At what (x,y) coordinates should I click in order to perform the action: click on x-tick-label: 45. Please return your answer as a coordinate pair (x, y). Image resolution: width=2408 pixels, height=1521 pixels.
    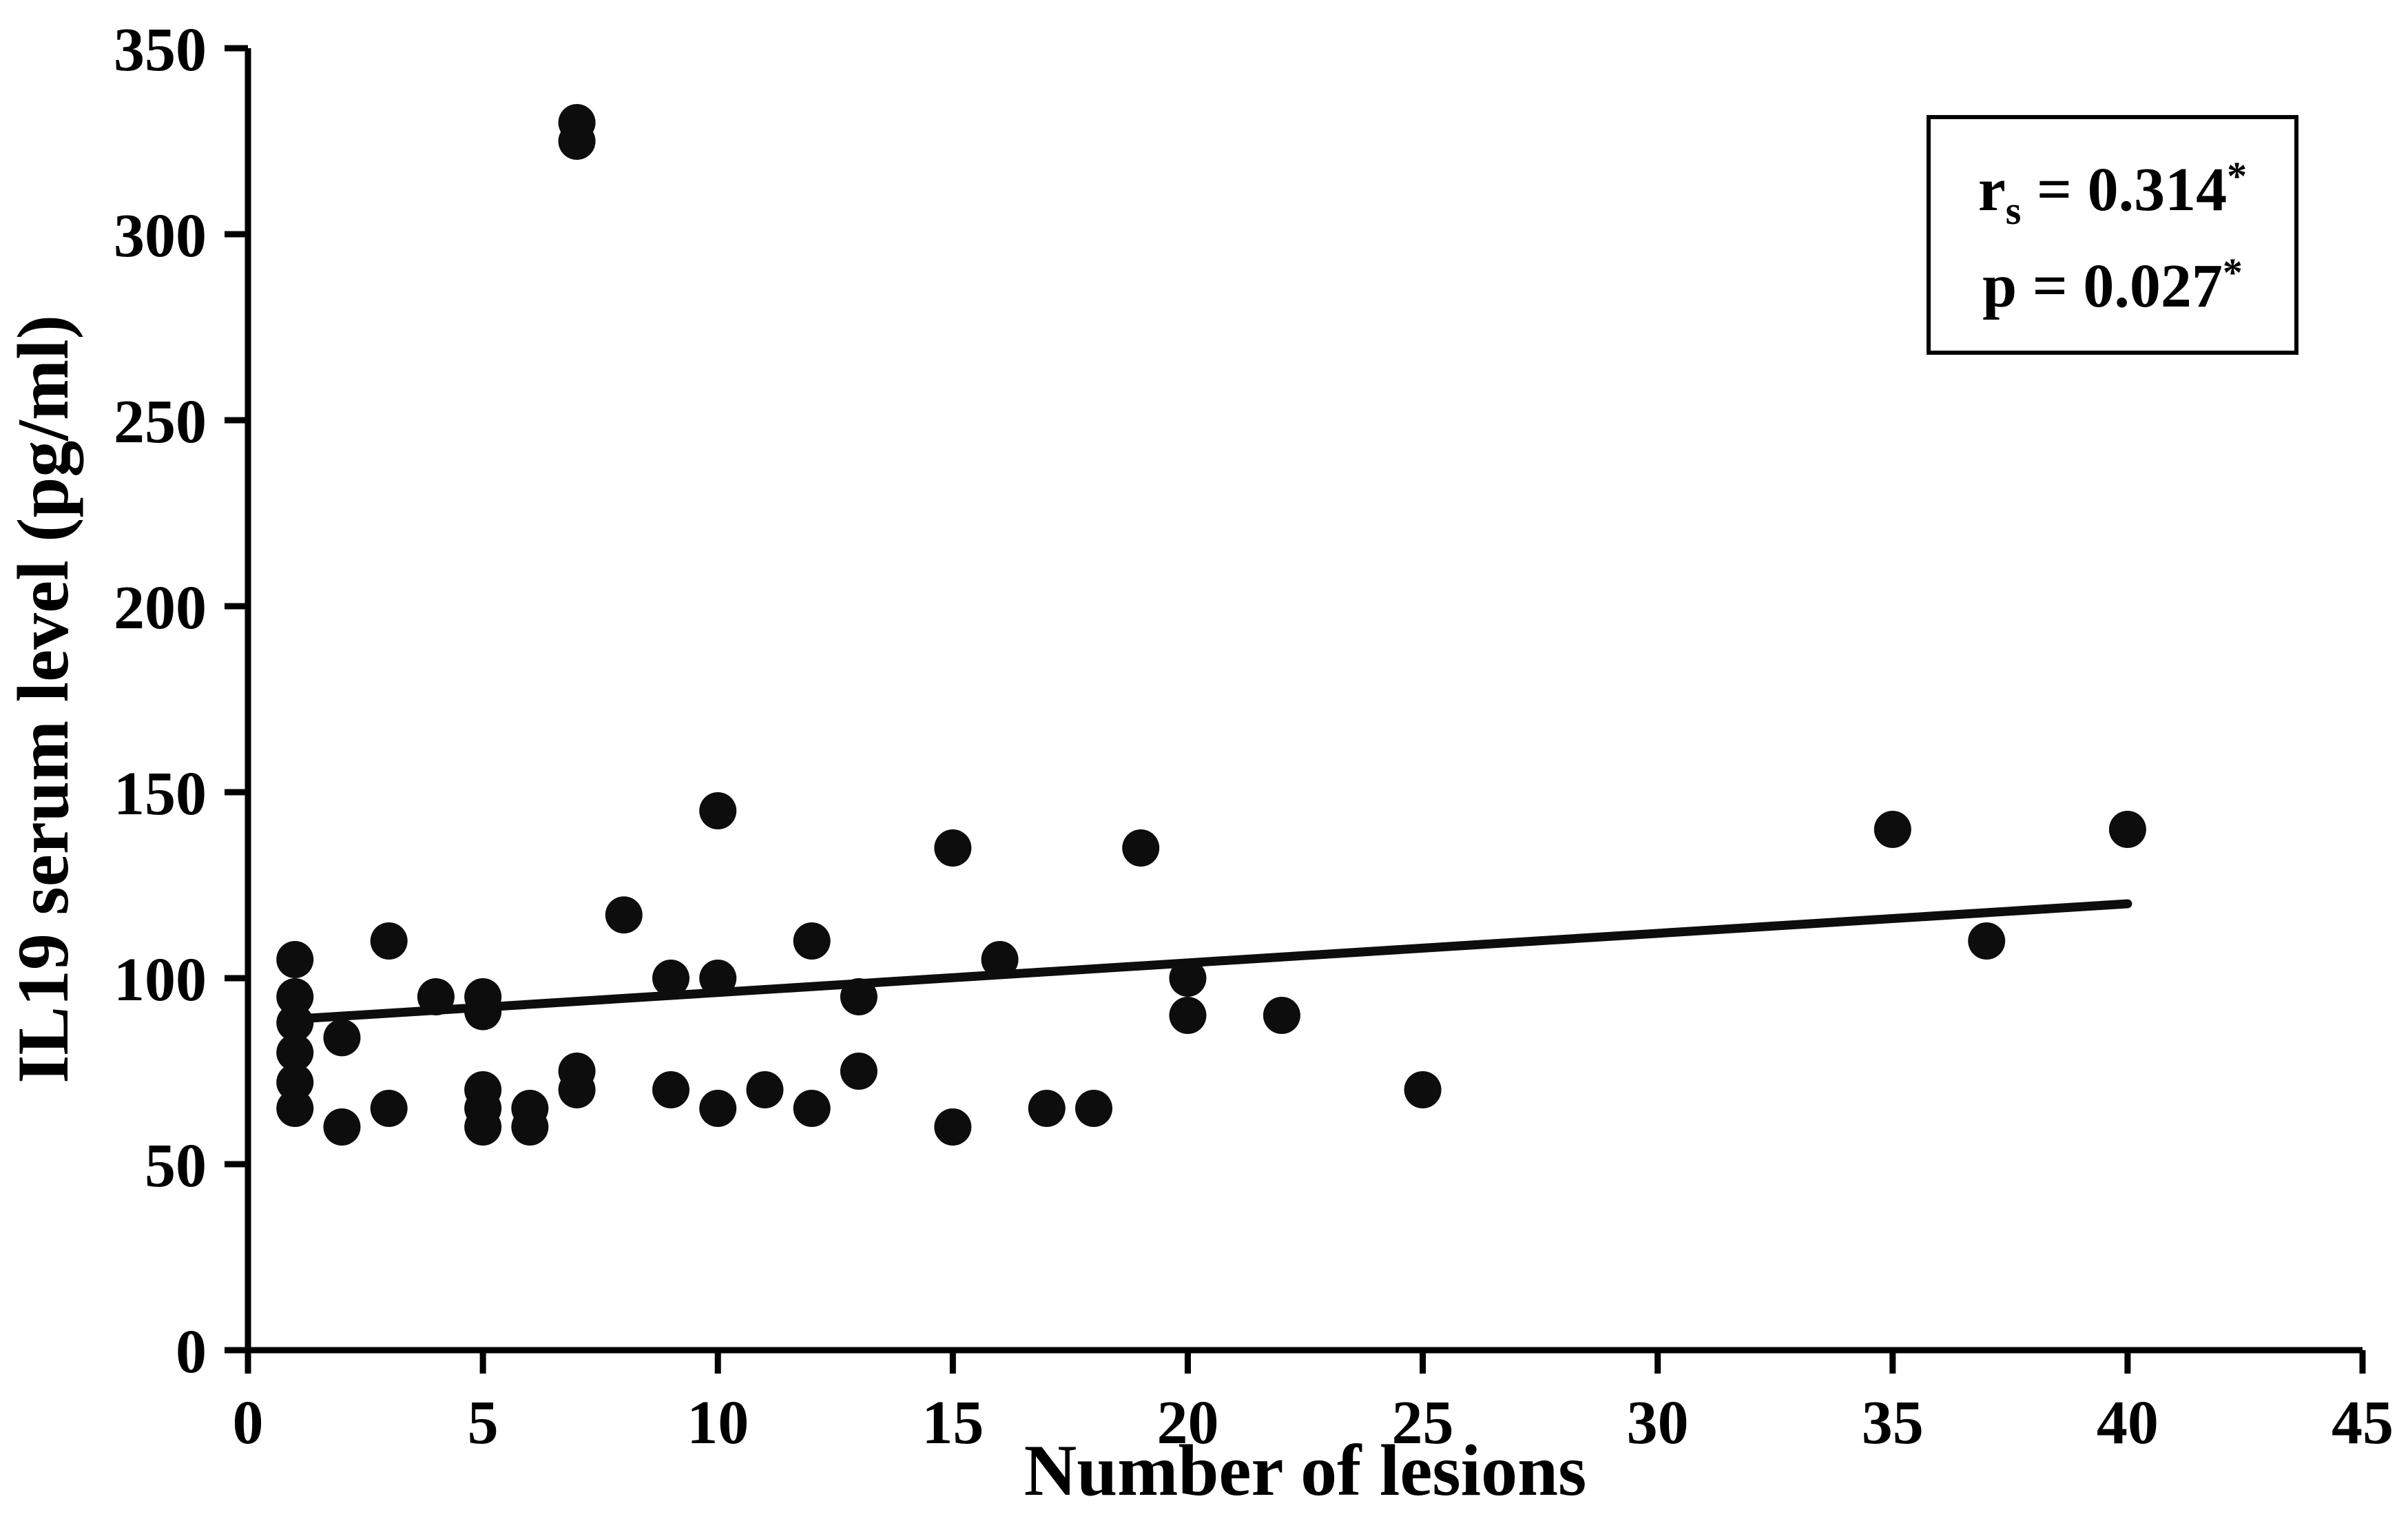
    Looking at the image, I should click on (2363, 1423).